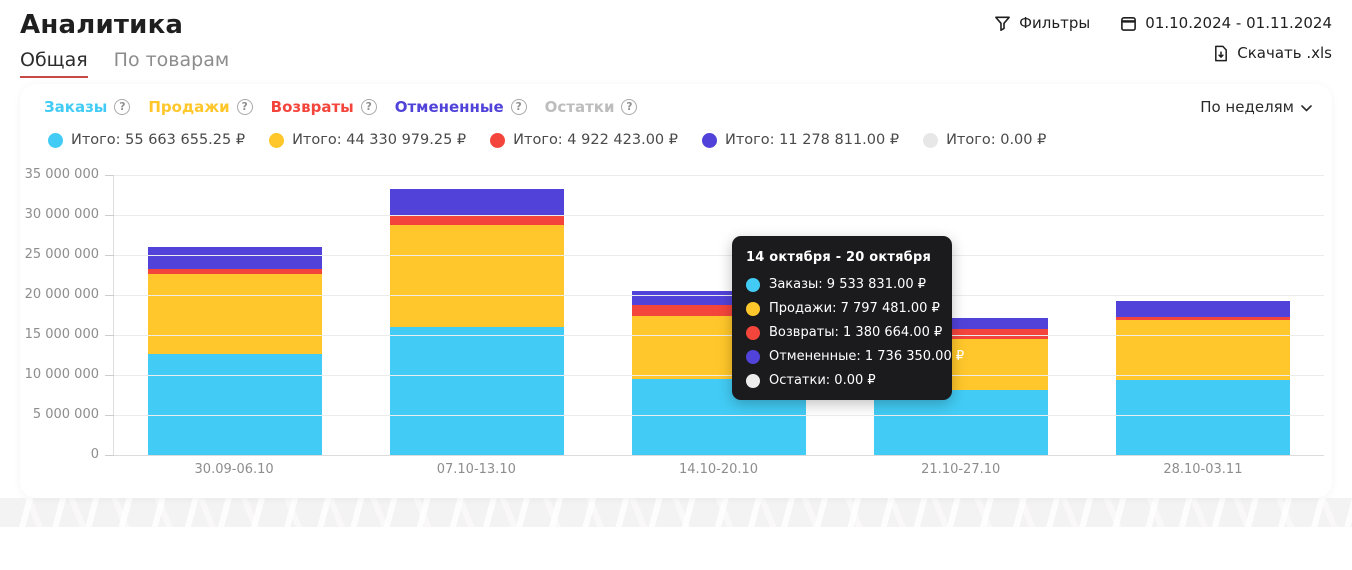 Image resolution: width=1352 pixels, height=570 pixels. I want to click on date-range-picker: 01.10.2024 - 01.11.2024, so click(1226, 23).